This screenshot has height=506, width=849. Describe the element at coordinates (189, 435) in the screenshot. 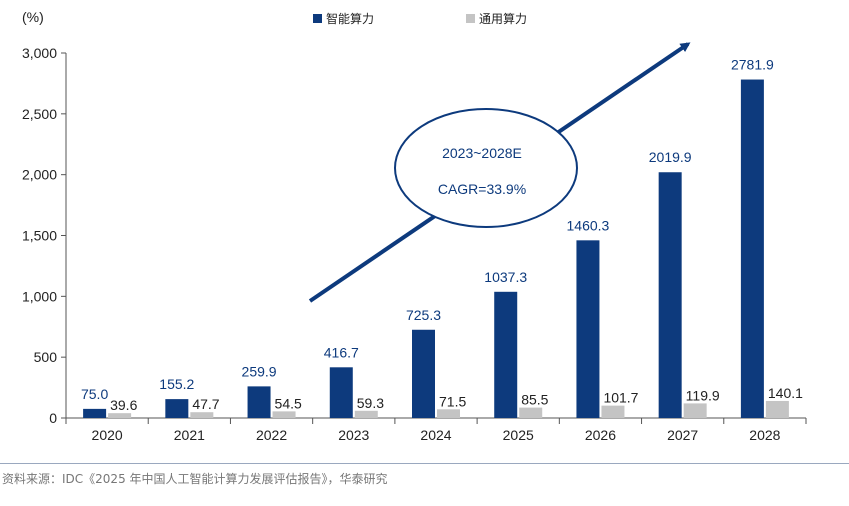

I see `x-tick-label: 2021` at that location.